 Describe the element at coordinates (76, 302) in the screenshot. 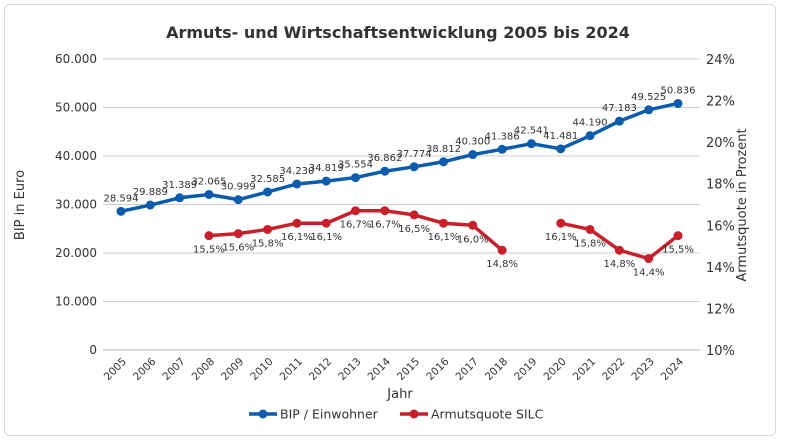

I see `y-left-tick-label: 10.000` at that location.